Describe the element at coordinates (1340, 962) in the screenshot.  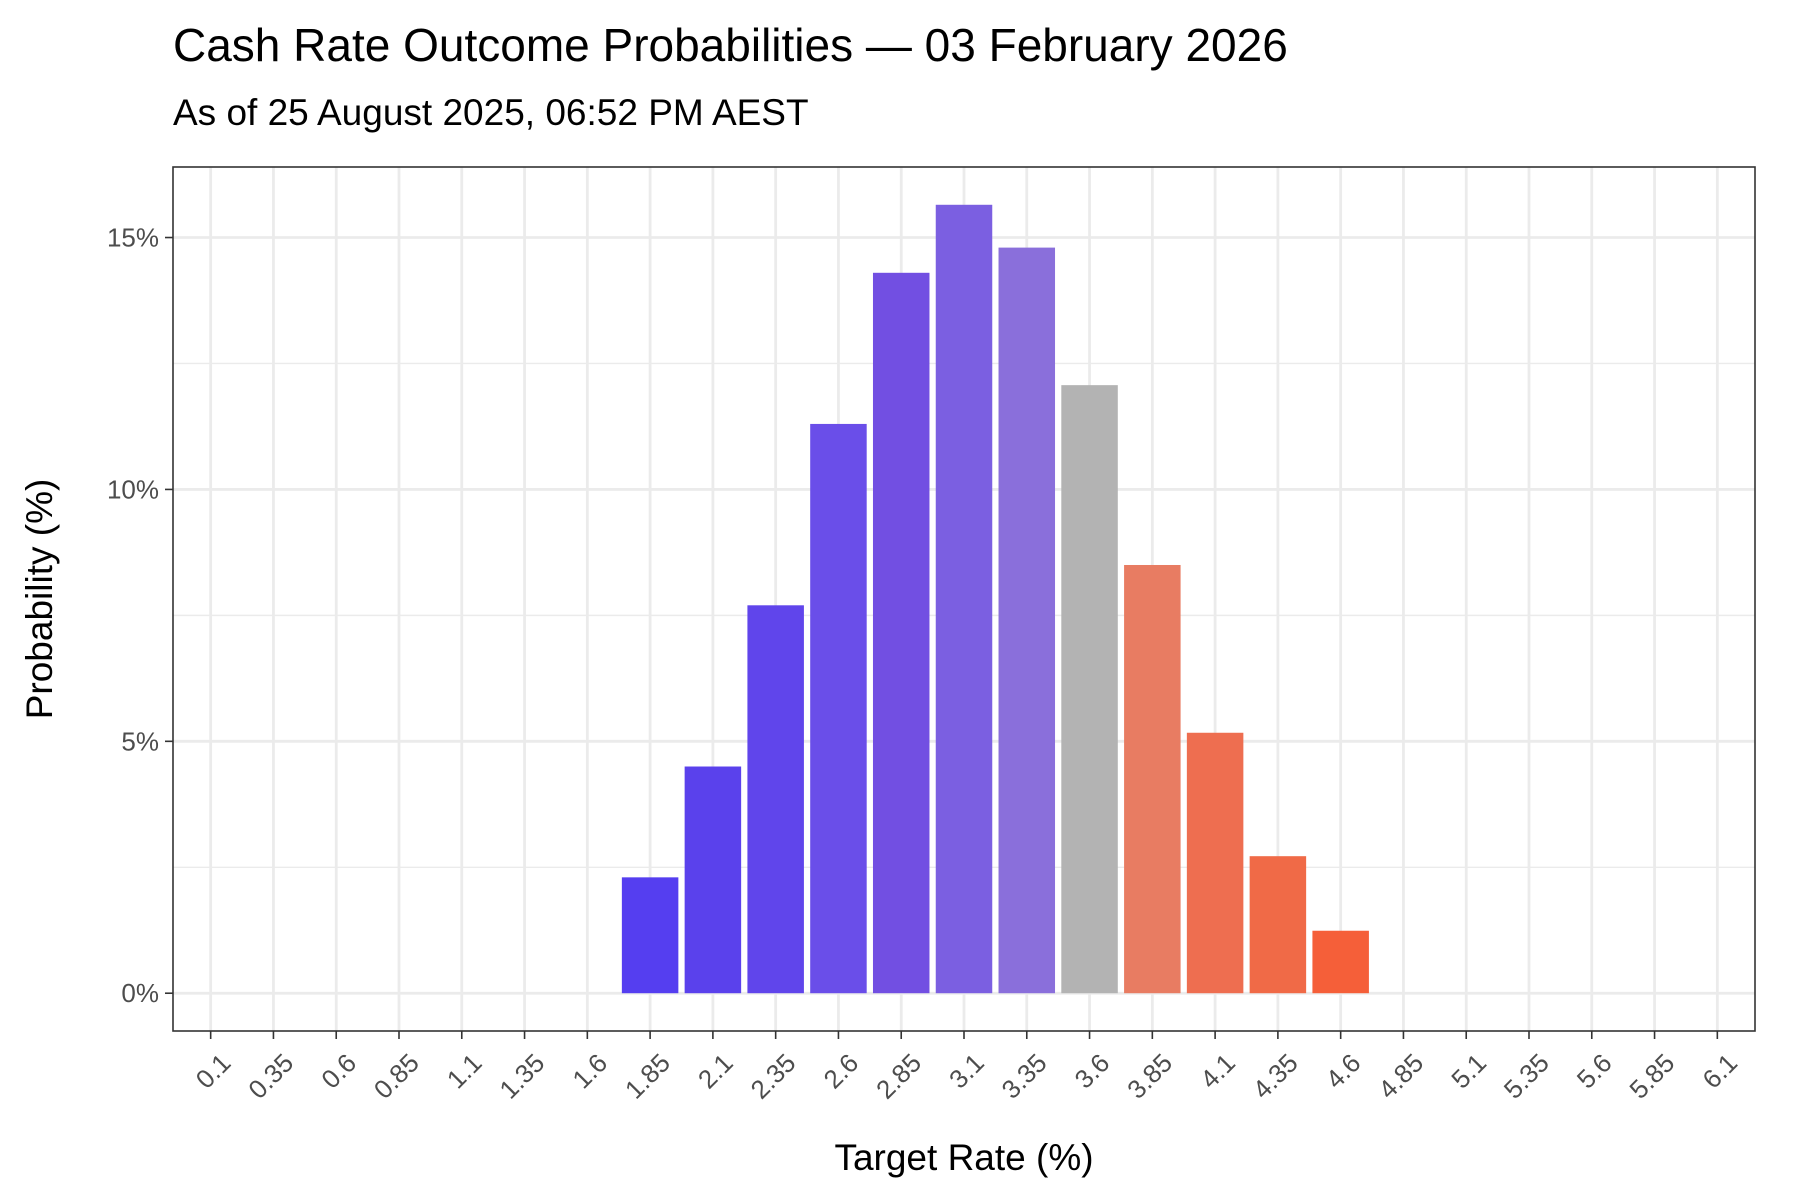
I see `bar-4.6` at that location.